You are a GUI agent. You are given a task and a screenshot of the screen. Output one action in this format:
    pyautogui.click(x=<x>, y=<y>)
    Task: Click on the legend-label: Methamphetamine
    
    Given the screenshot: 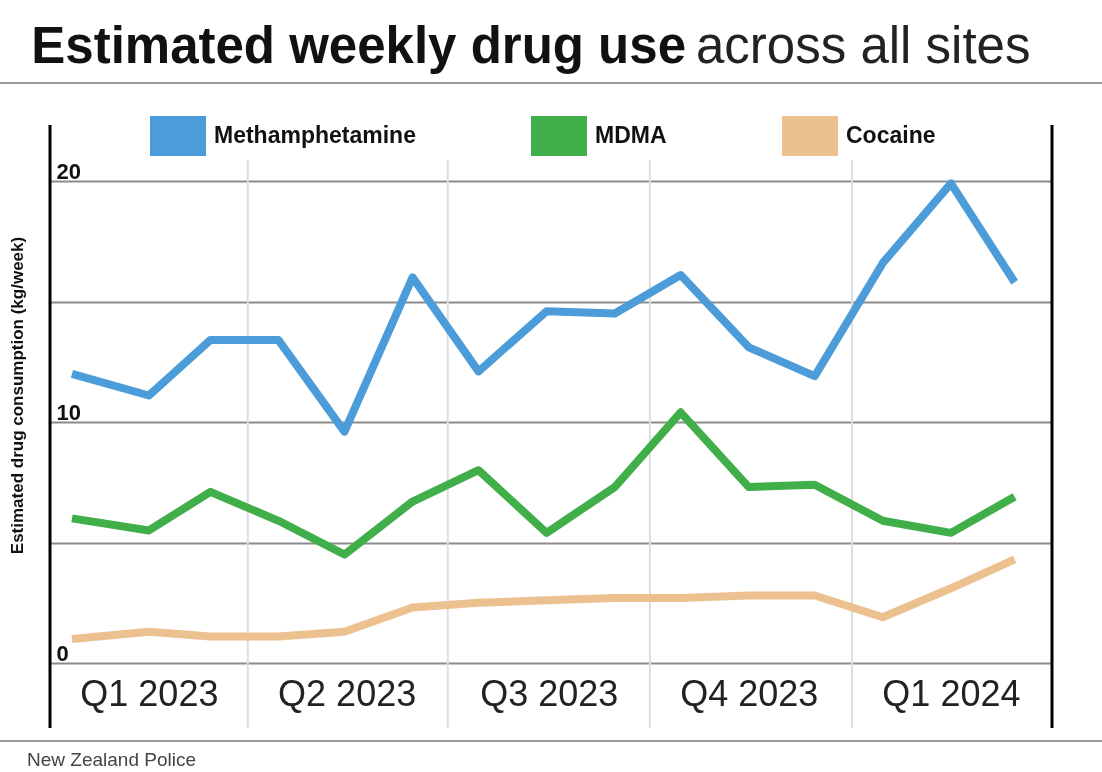 What is the action you would take?
    pyautogui.click(x=315, y=135)
    